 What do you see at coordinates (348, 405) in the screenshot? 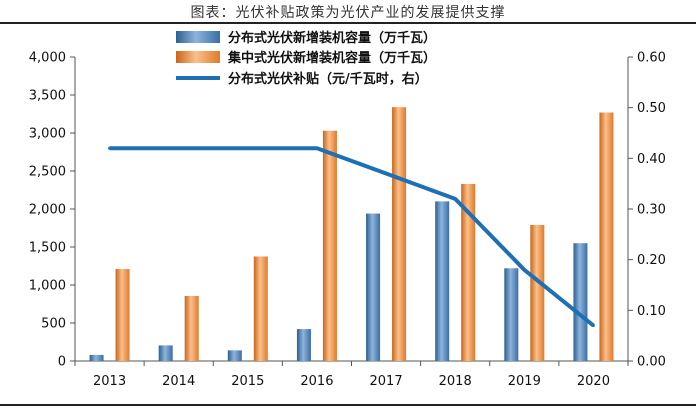
I see `bottom-rule` at bounding box center [348, 405].